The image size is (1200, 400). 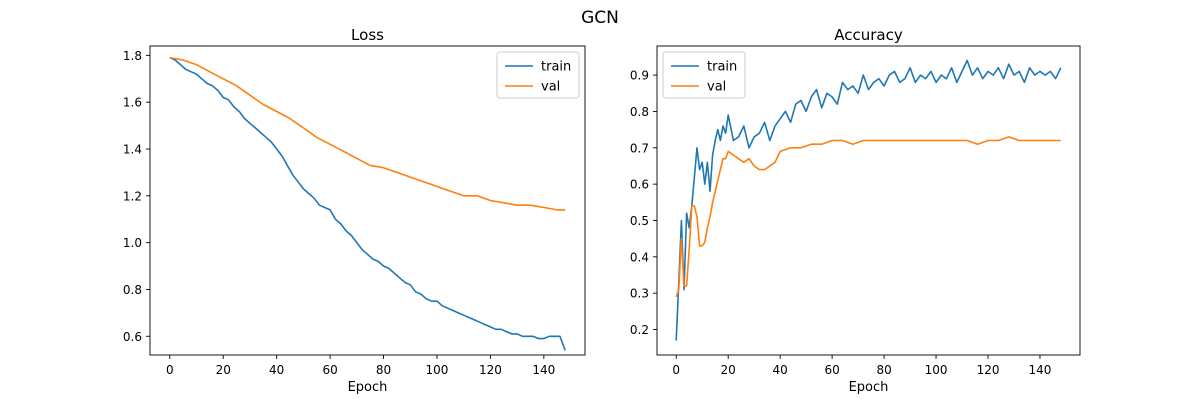 I want to click on loss-ytick-label: 1.2, so click(x=132, y=196).